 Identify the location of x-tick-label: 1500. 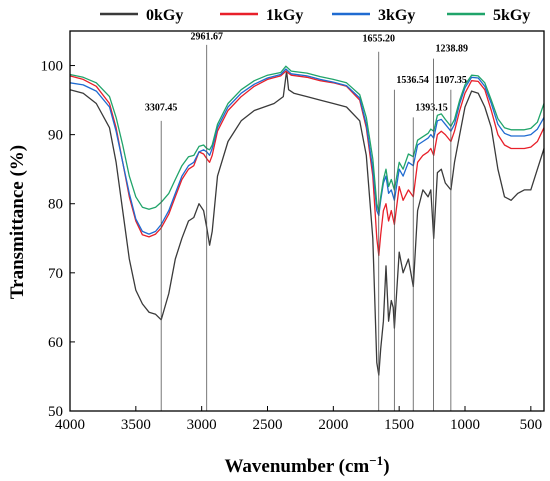
(399, 425).